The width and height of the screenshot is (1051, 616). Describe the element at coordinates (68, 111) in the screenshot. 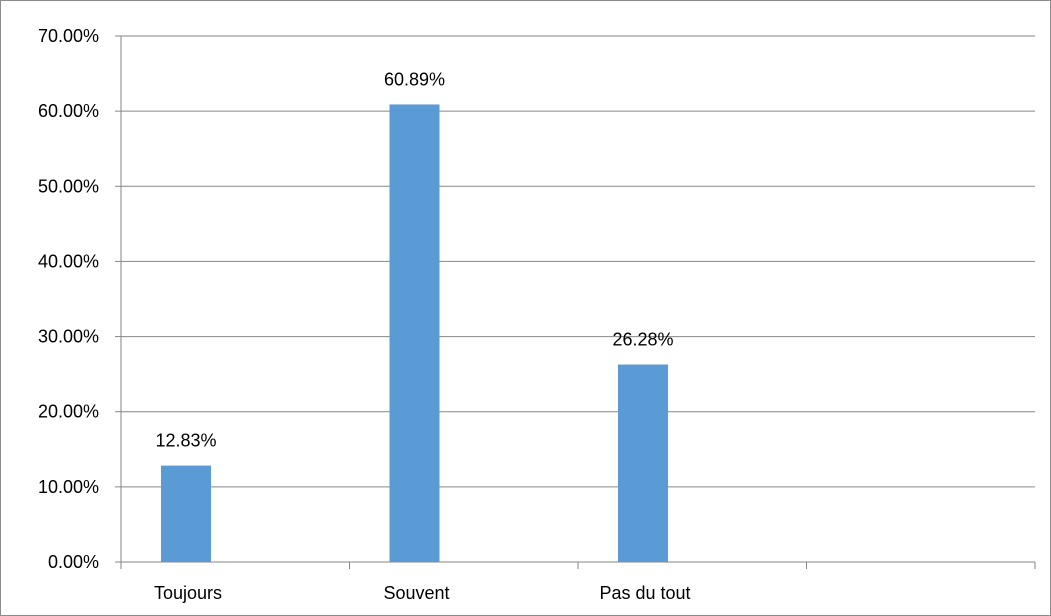

I see `y-tick-label: 60.00%` at that location.